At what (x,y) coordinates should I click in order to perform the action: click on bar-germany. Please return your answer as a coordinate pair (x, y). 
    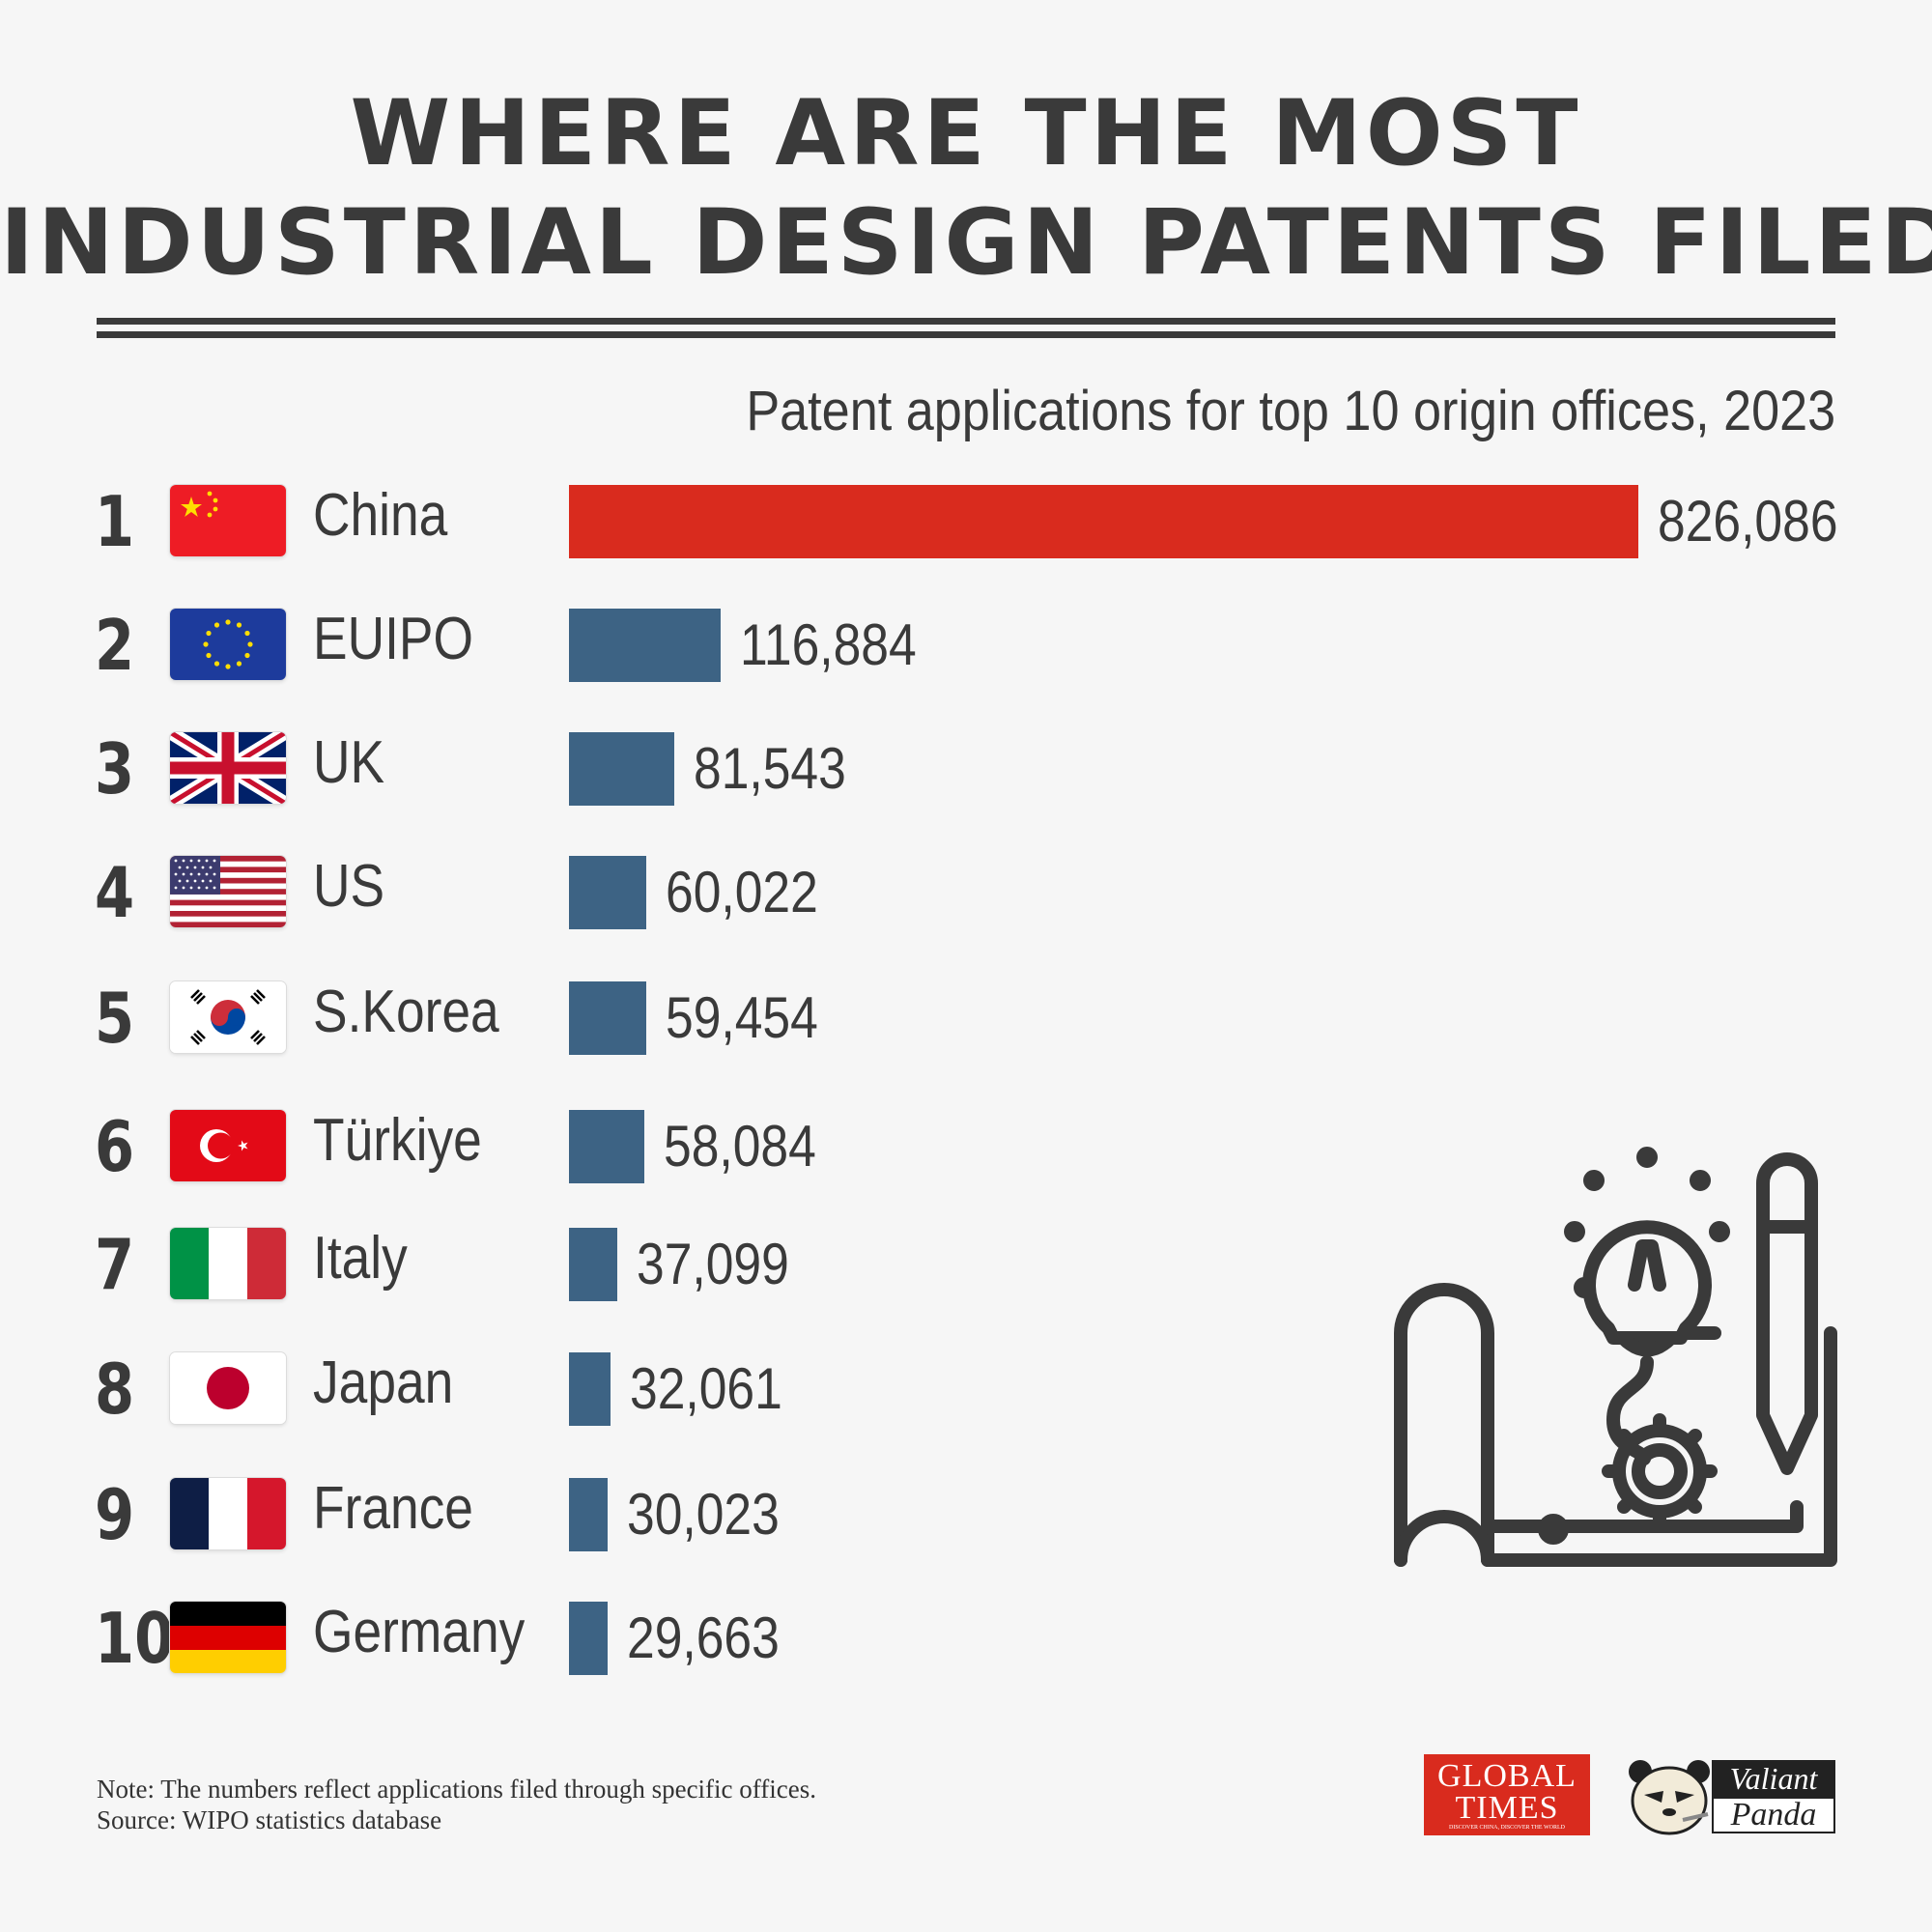
    Looking at the image, I should click on (588, 1638).